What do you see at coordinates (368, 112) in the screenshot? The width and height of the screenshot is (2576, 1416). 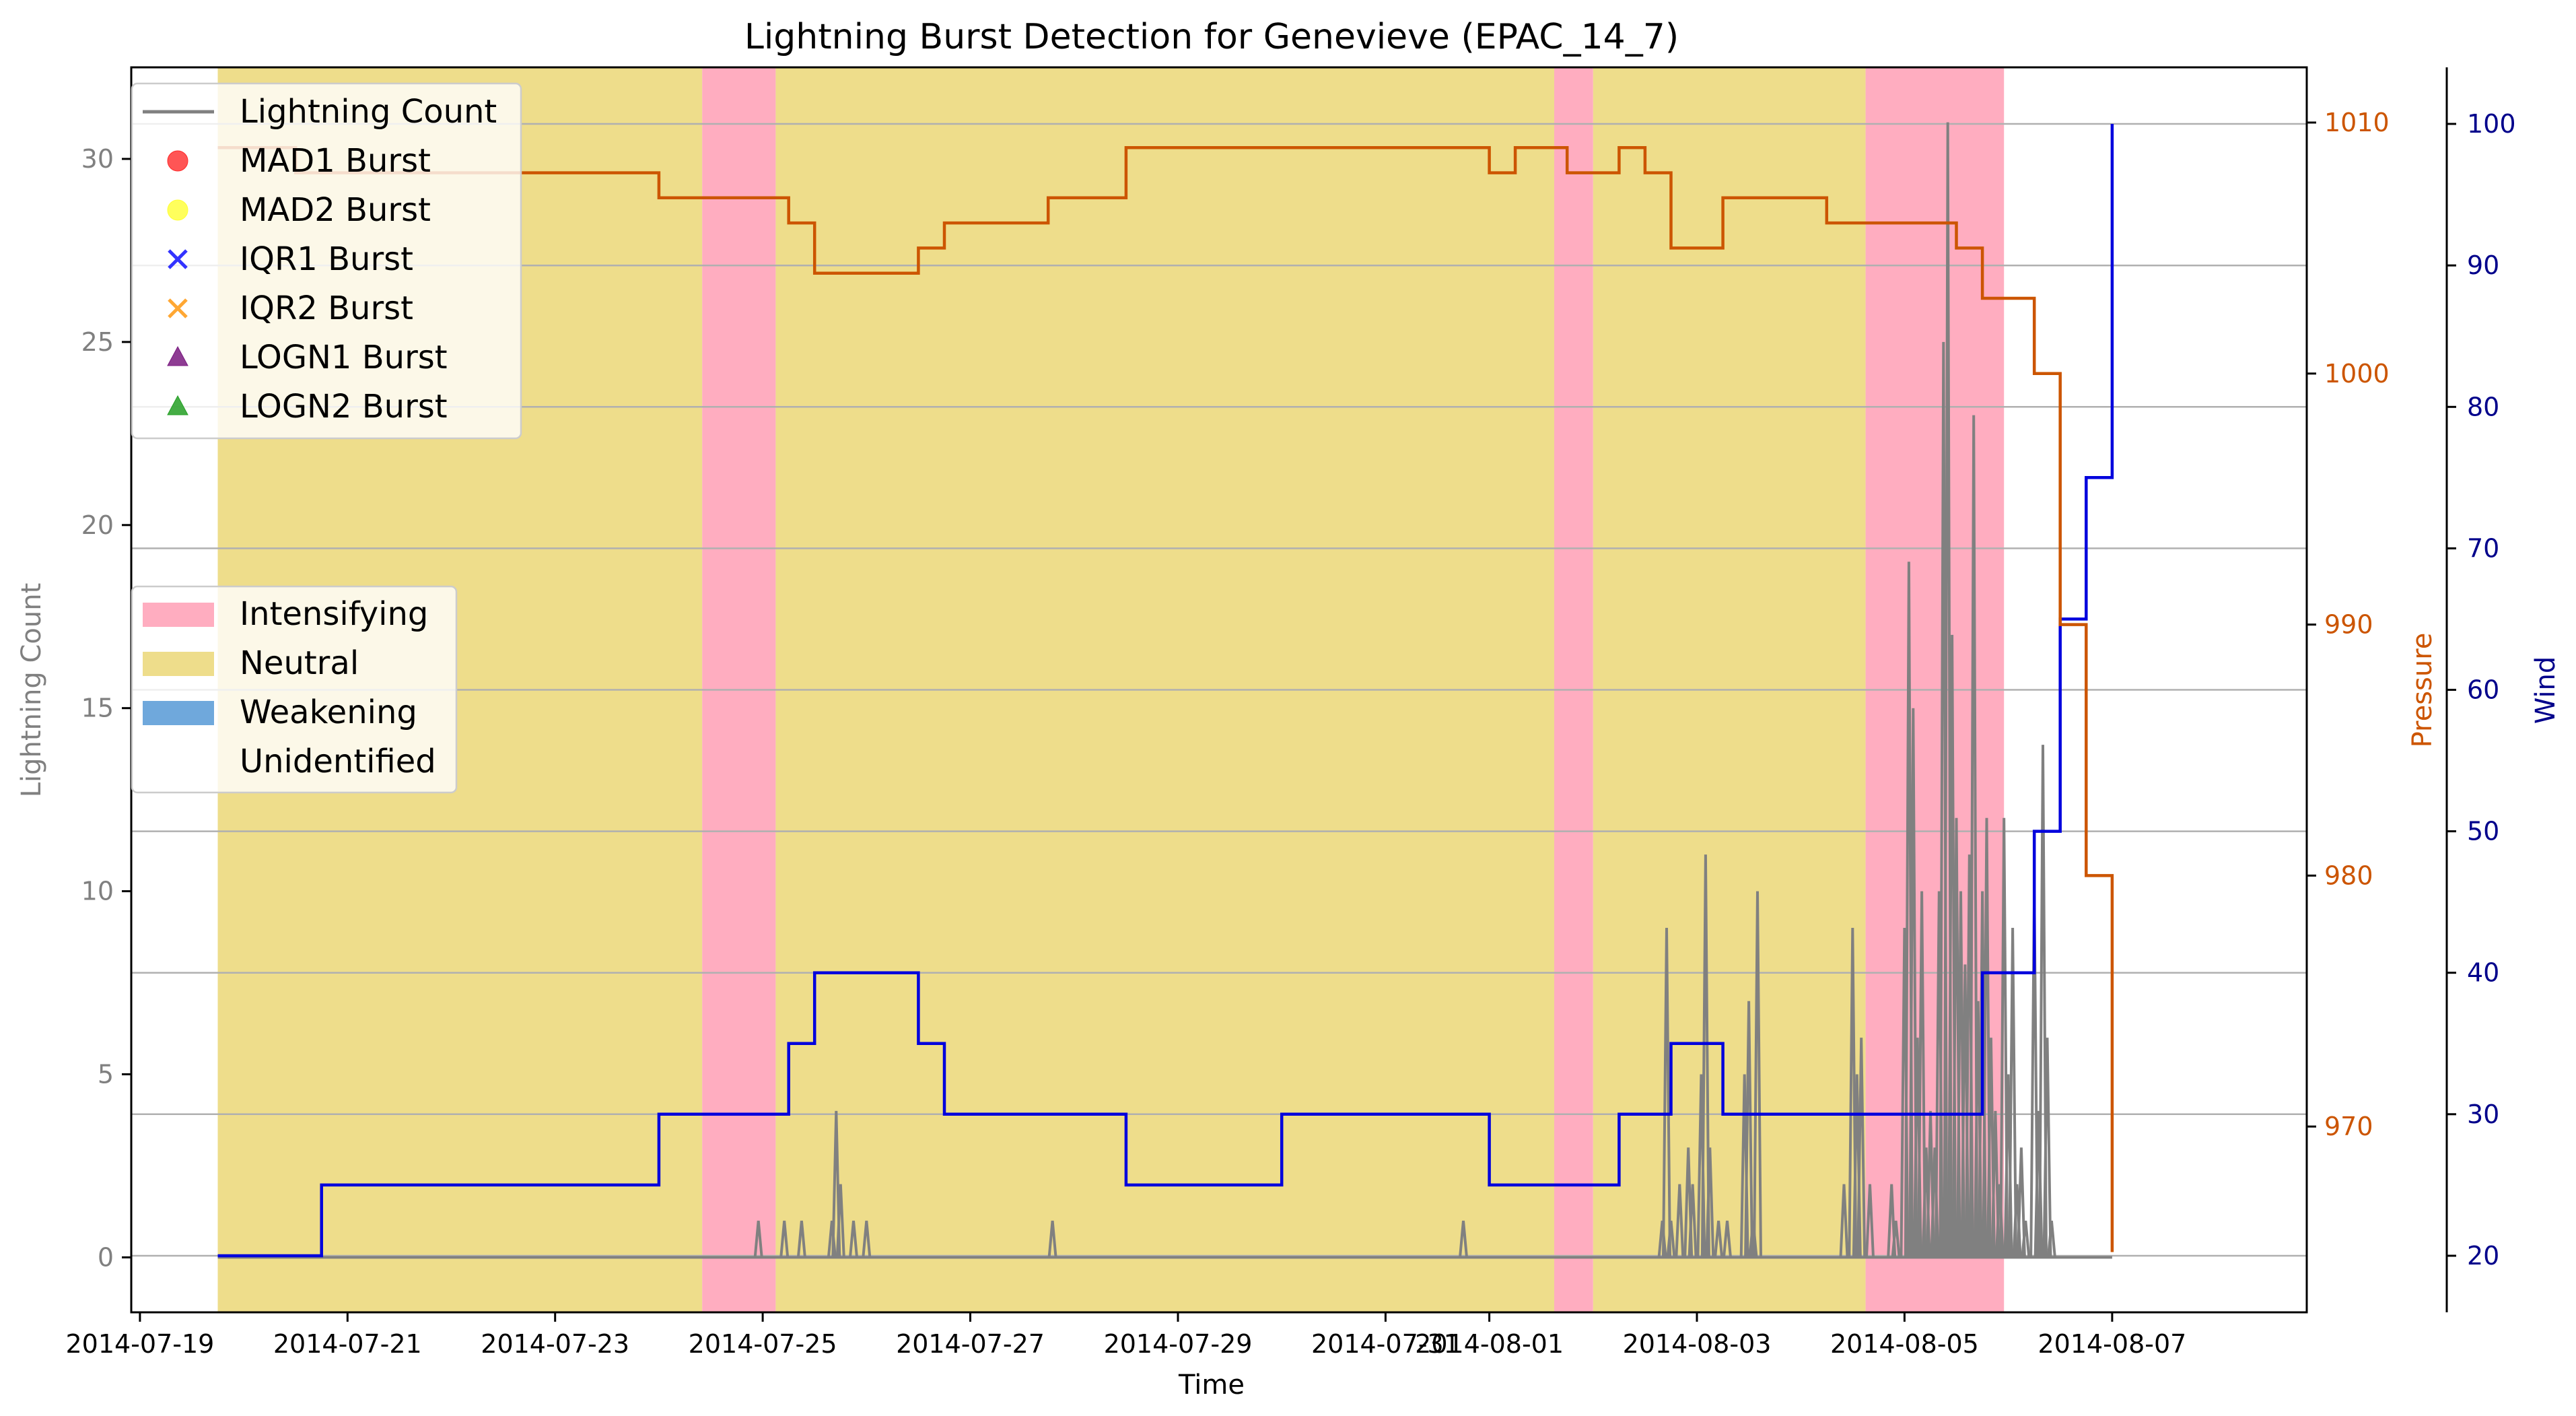 I see `legend-label-1: Lightning Count` at bounding box center [368, 112].